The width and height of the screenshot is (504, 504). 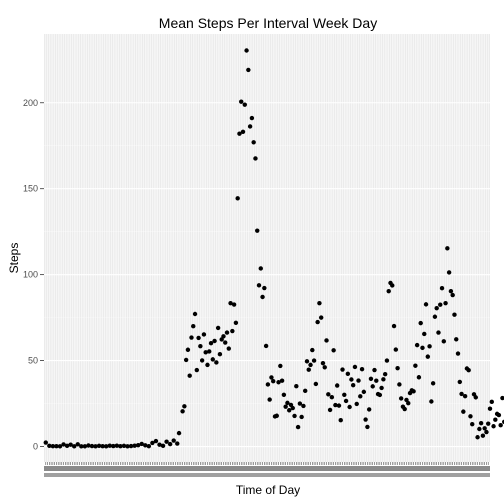 I want to click on y-tick-label: 0, so click(x=35, y=447).